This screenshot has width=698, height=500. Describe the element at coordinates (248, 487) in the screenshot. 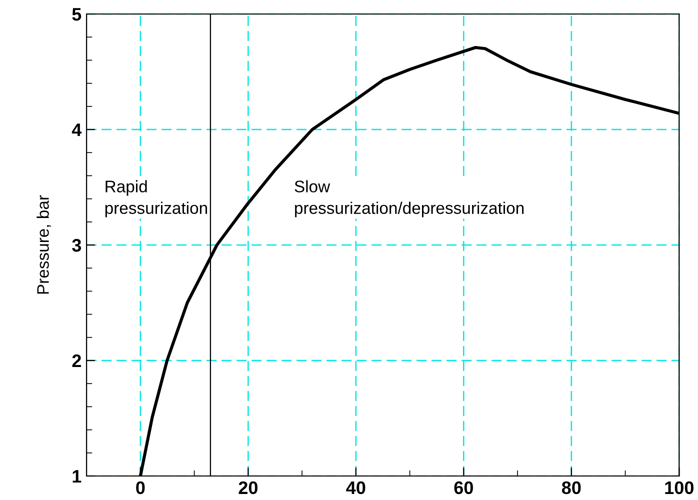

I see `x-tick-label: 20` at that location.